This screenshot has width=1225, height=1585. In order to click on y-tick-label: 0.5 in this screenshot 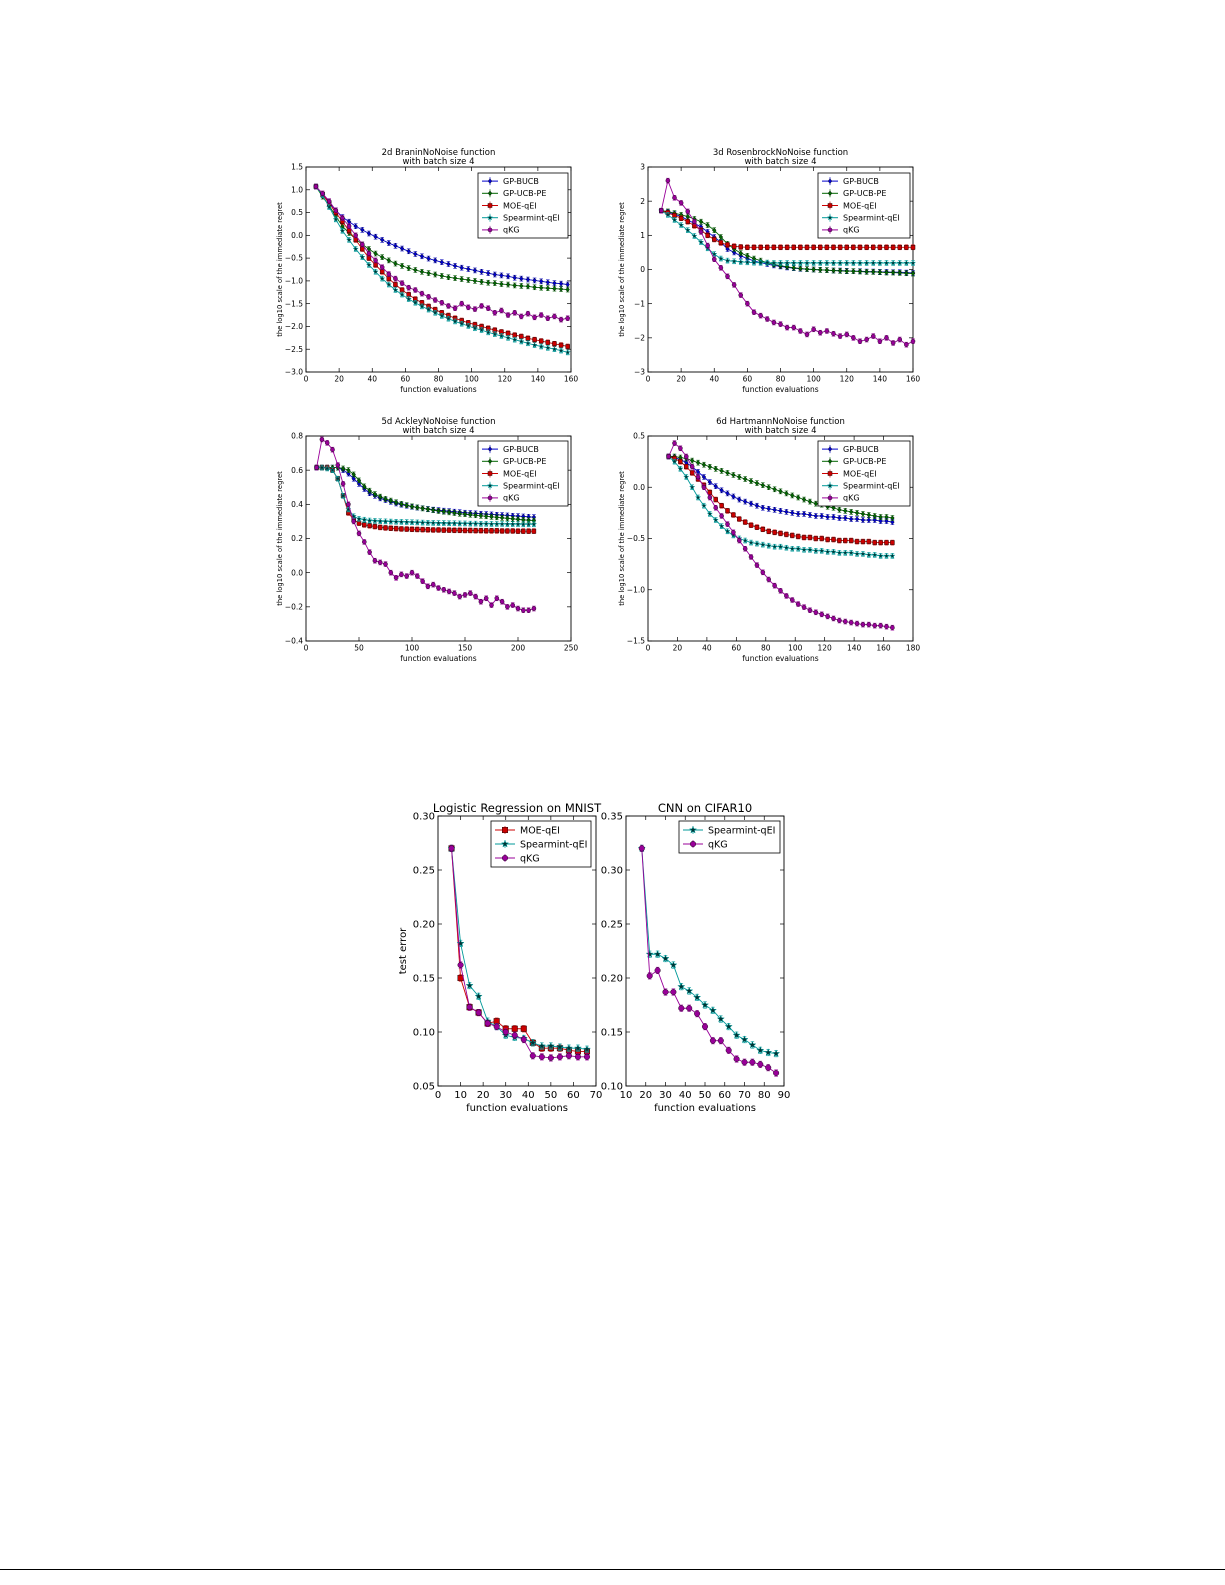, I will do `click(639, 436)`.